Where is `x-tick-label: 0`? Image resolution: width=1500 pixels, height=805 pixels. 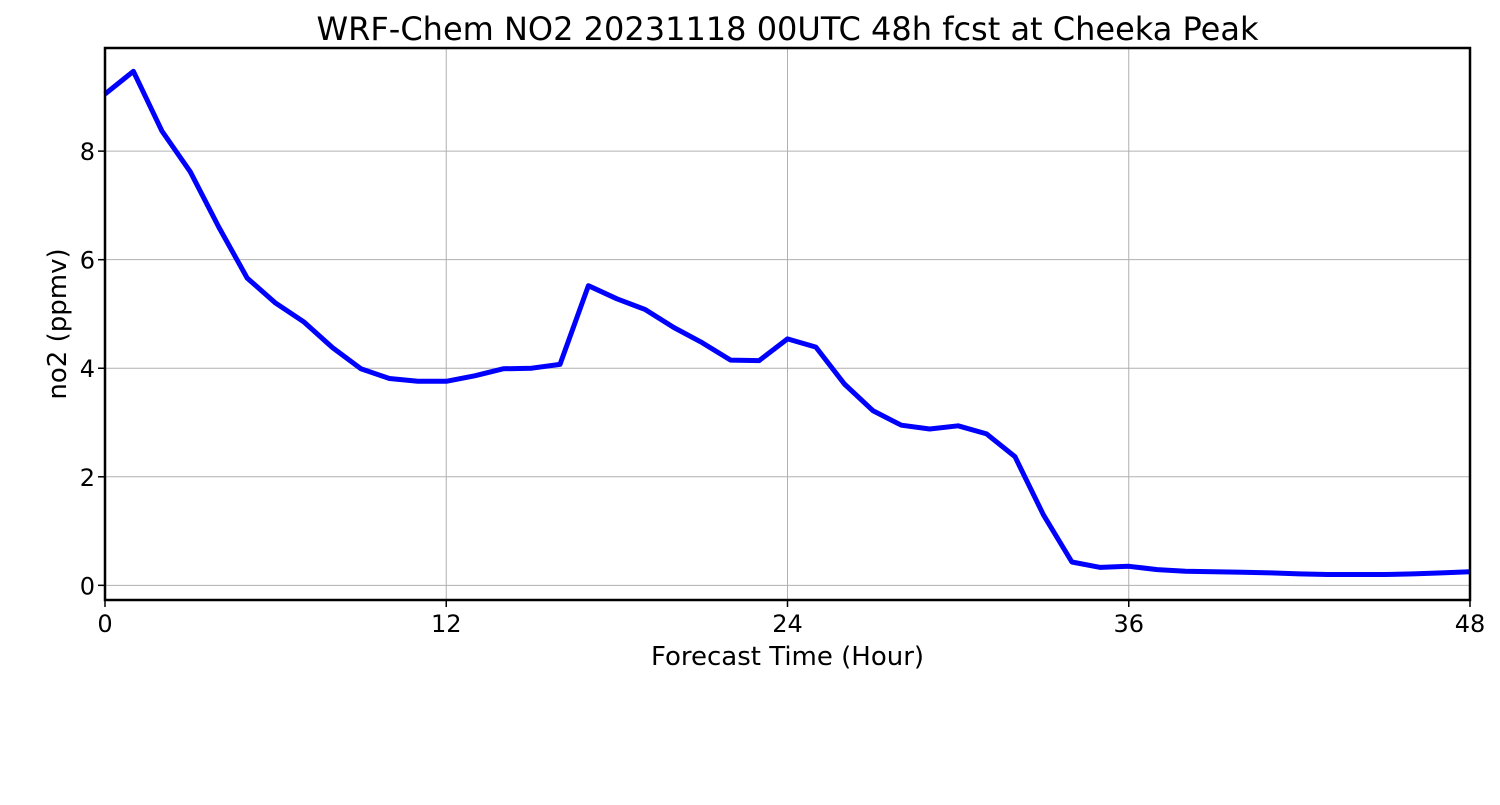
x-tick-label: 0 is located at coordinates (104, 624).